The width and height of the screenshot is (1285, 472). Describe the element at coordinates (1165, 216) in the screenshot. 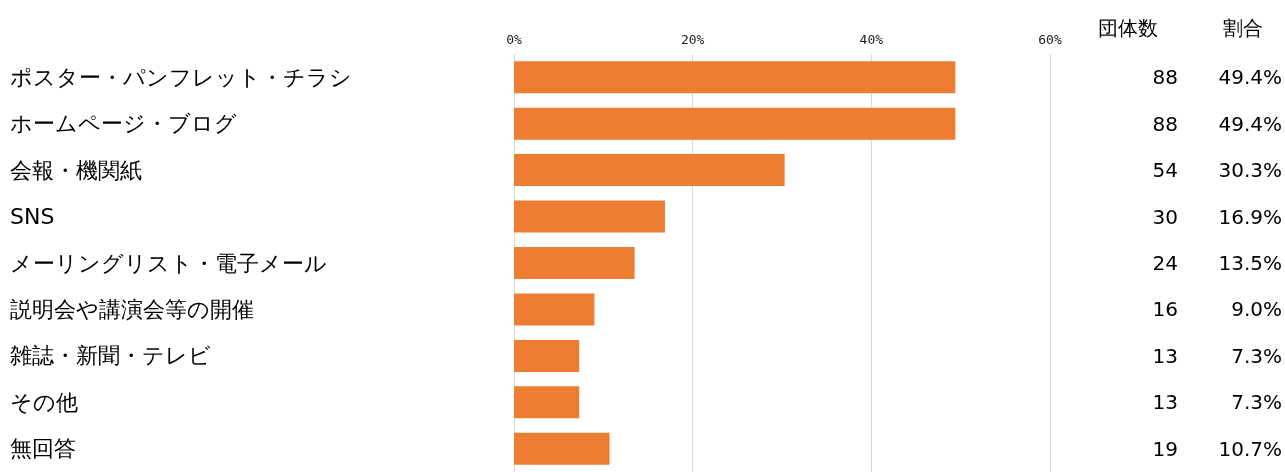

I see `text: 30` at that location.